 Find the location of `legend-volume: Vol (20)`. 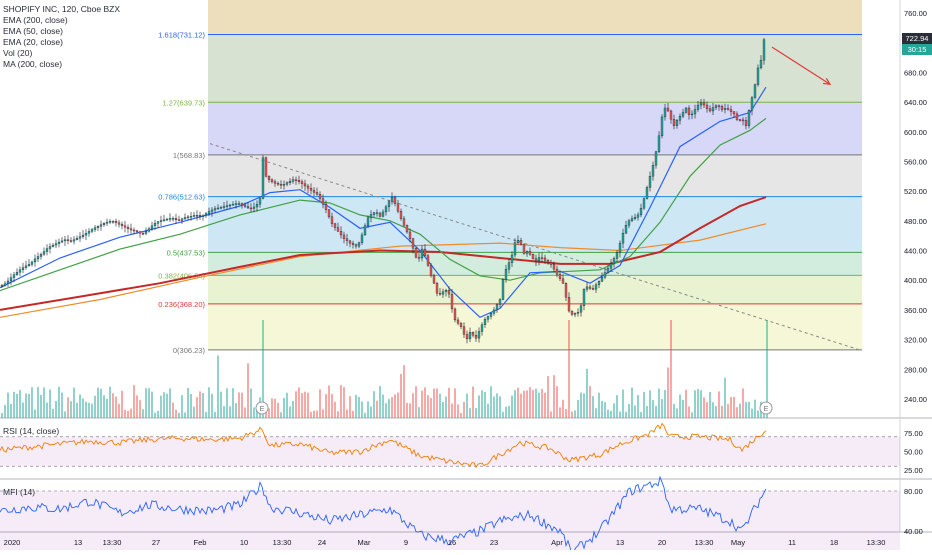

legend-volume: Vol (20) is located at coordinates (18, 53).